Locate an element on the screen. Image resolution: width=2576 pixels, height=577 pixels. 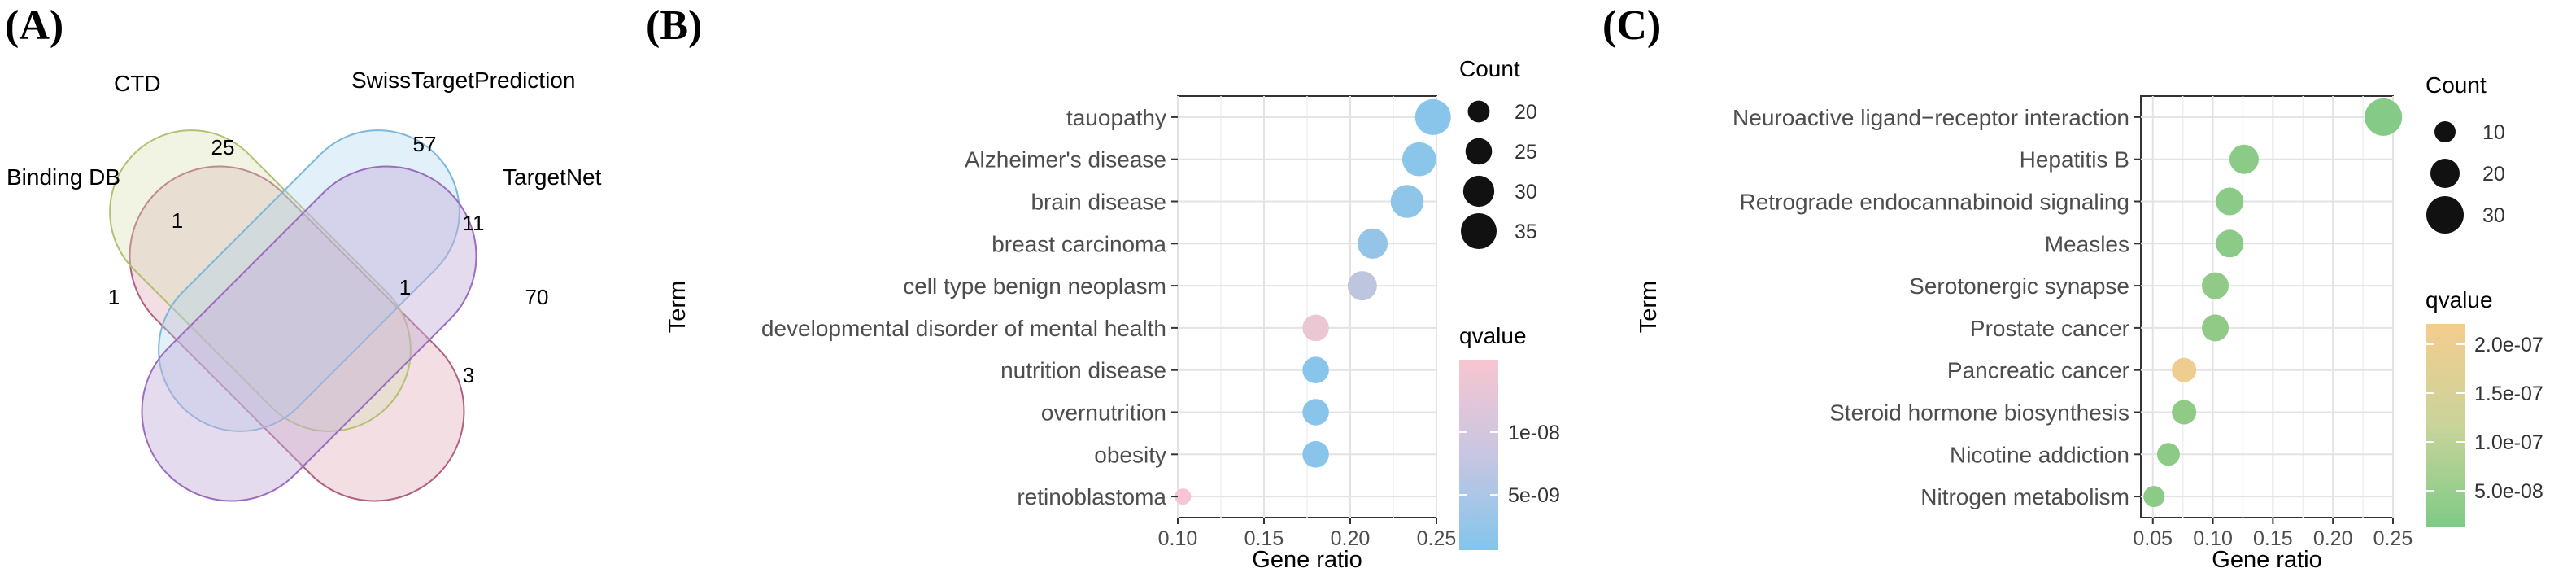
y-tick-label: Measles is located at coordinates (2087, 243).